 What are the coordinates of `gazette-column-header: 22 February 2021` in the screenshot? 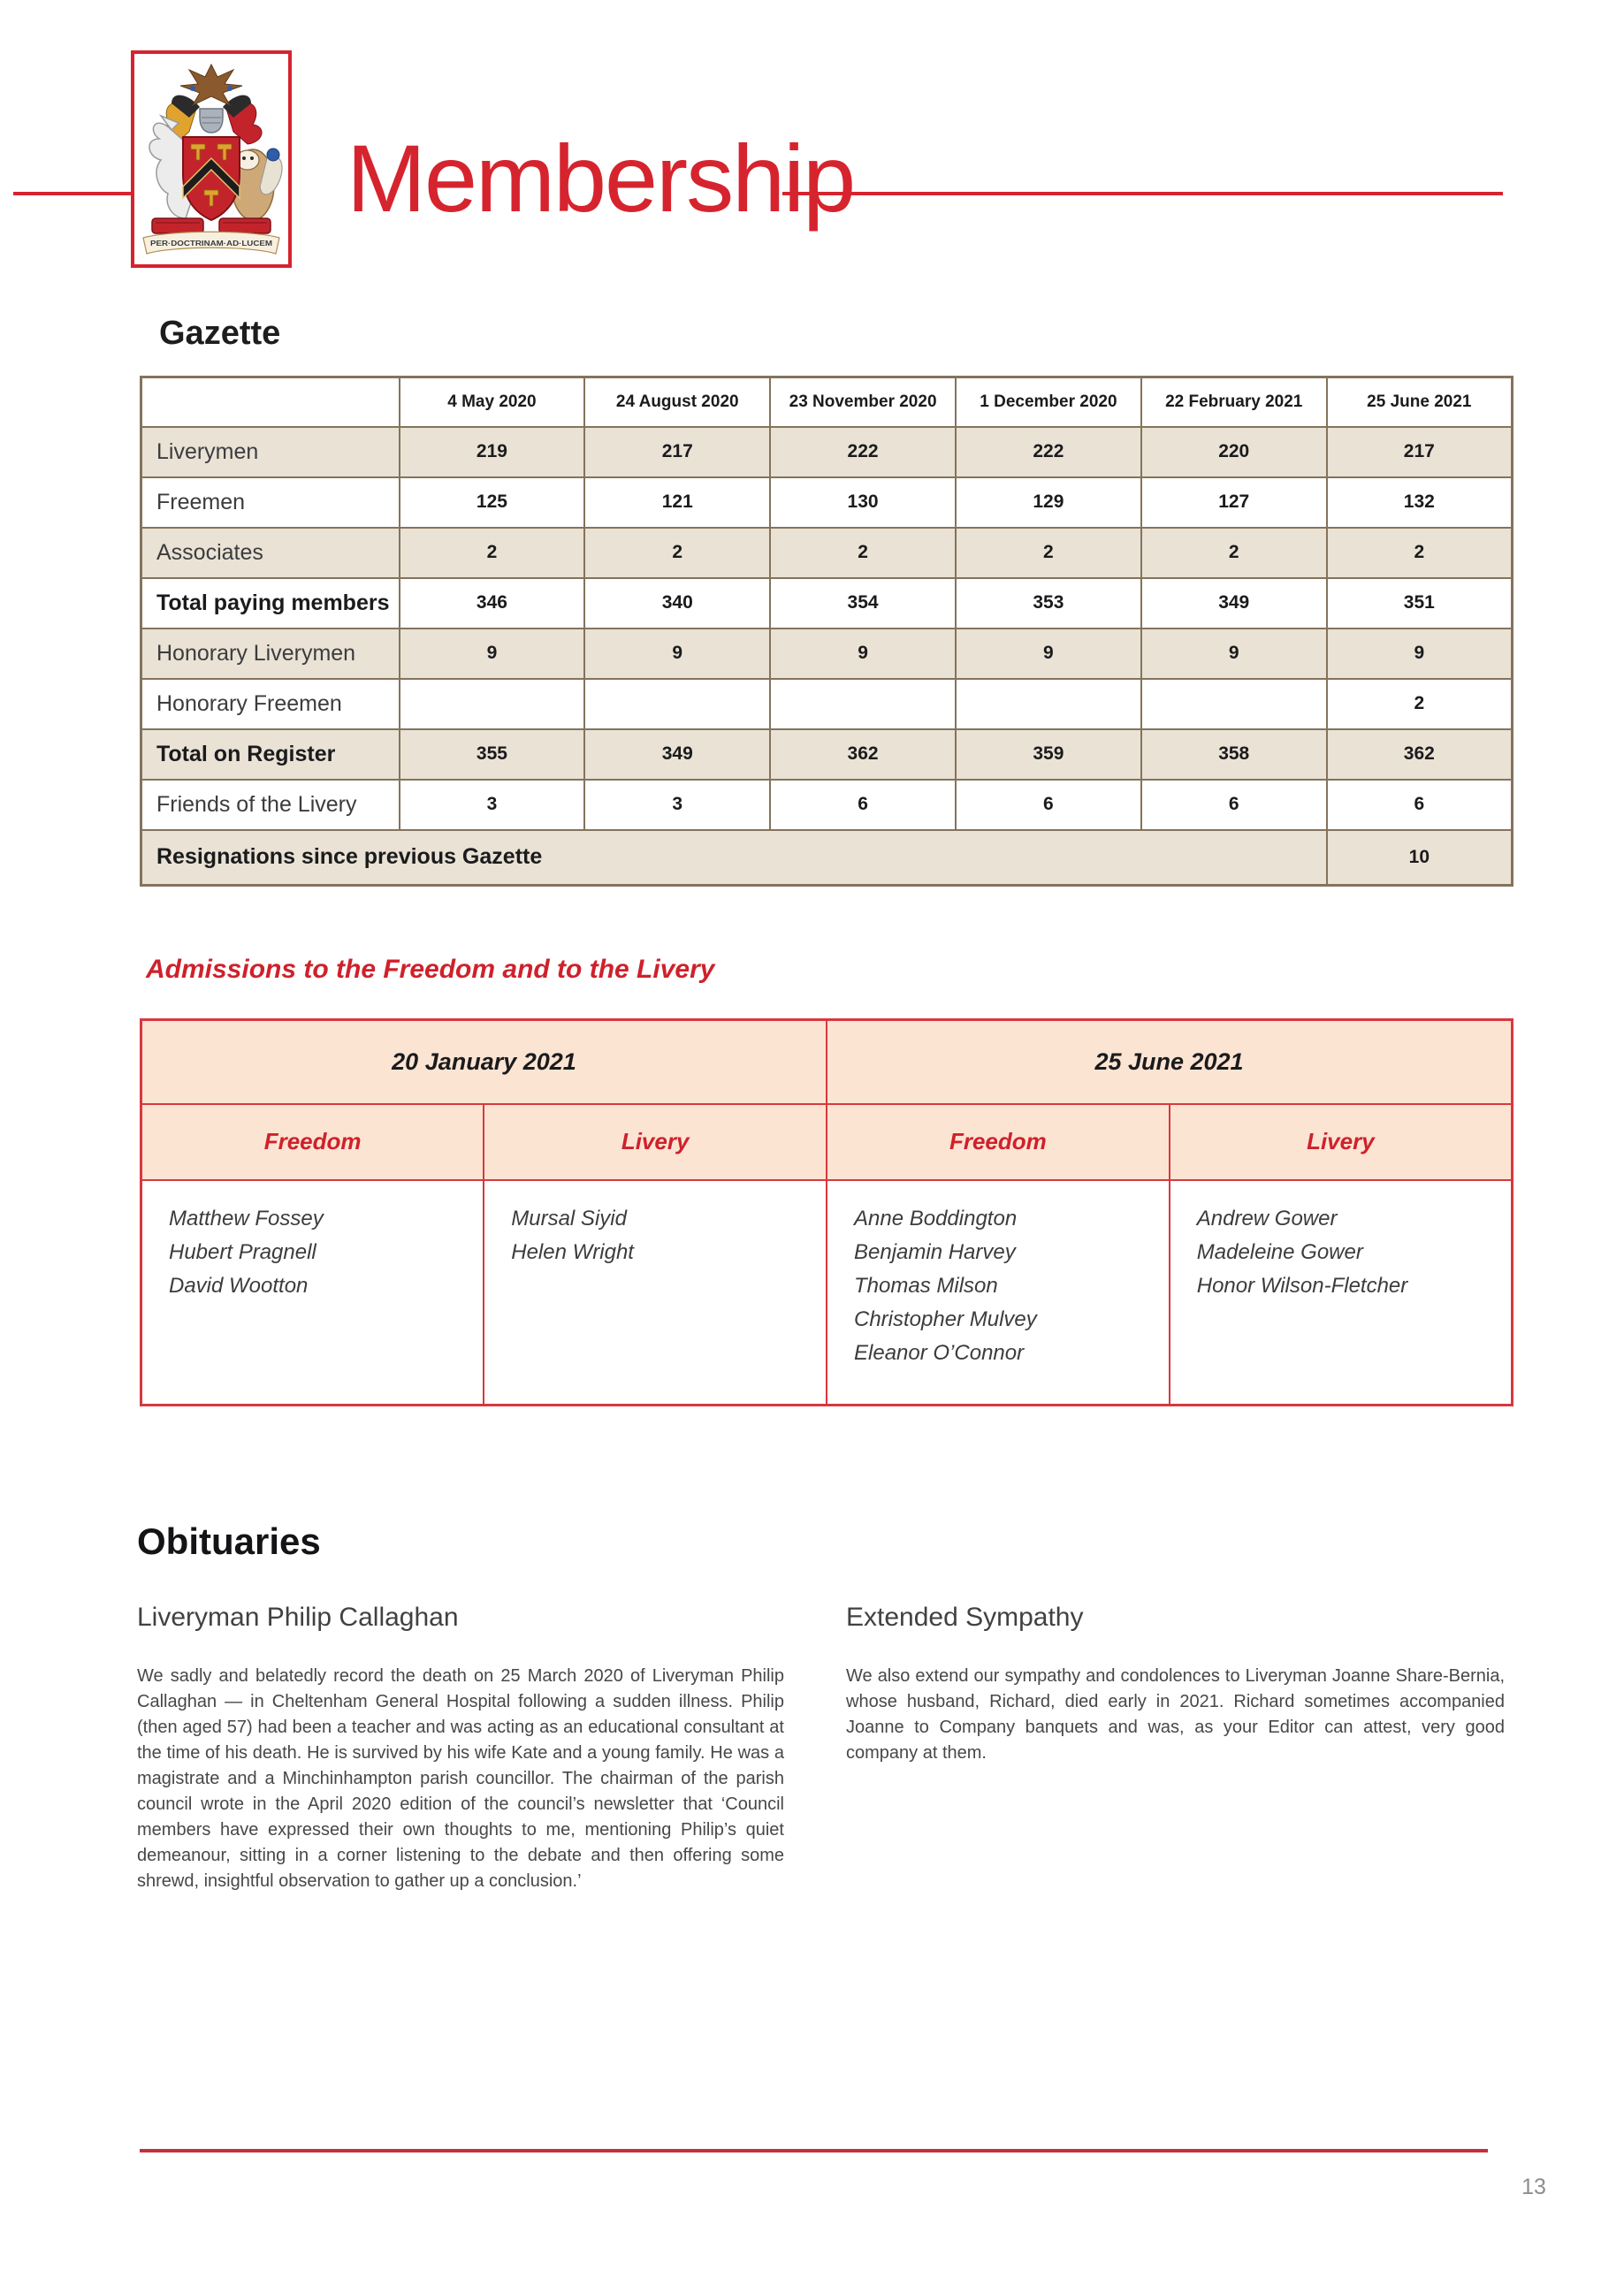 It's located at (1234, 402).